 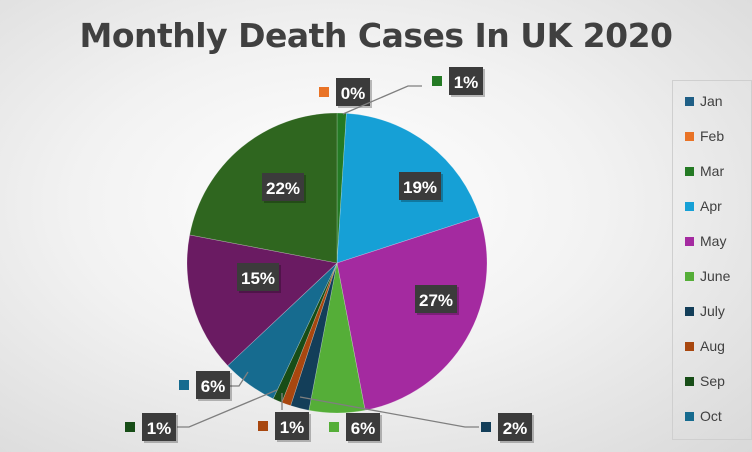 What do you see at coordinates (341, 188) in the screenshot?
I see `pie-slice-mar` at bounding box center [341, 188].